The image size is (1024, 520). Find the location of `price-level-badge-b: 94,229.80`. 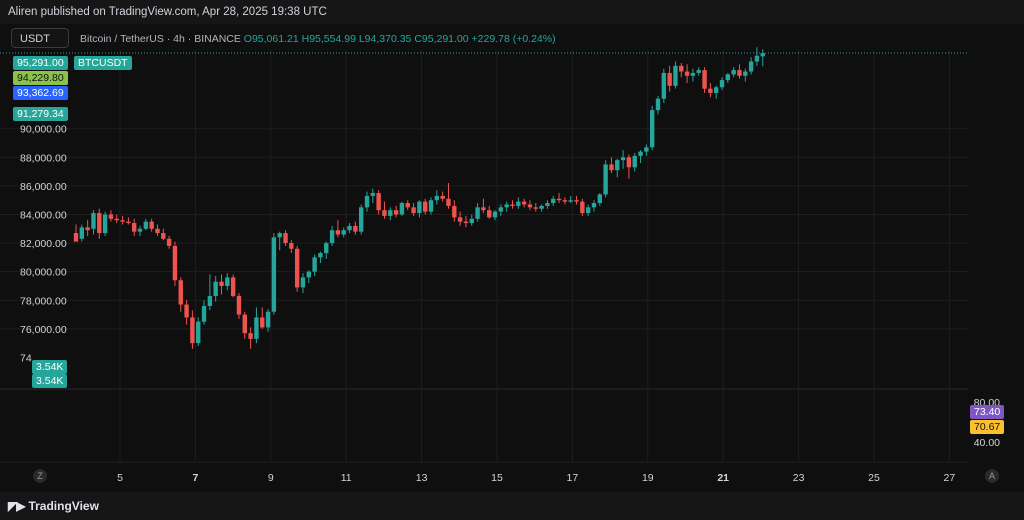

price-level-badge-b: 94,229.80 is located at coordinates (40, 78).